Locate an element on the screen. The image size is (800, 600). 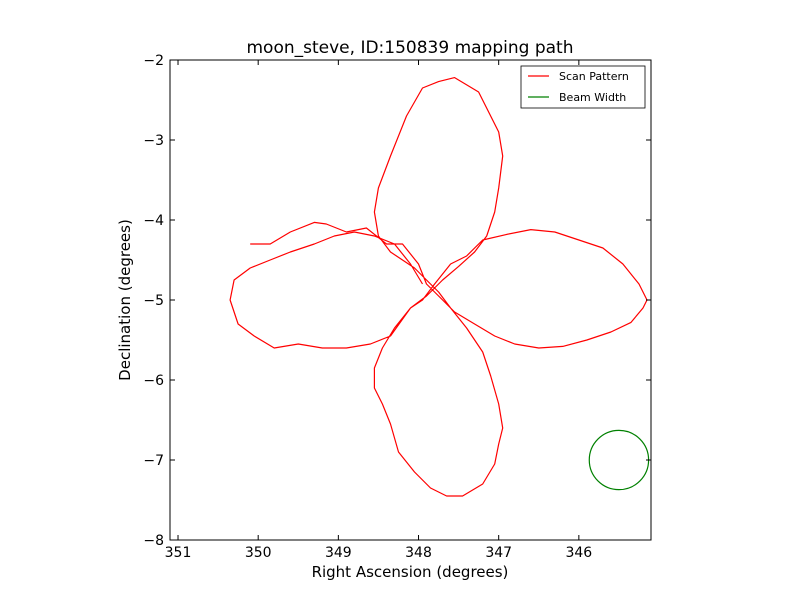
chart-title: moon_steve, ID:150839 mapping path is located at coordinates (410, 48).